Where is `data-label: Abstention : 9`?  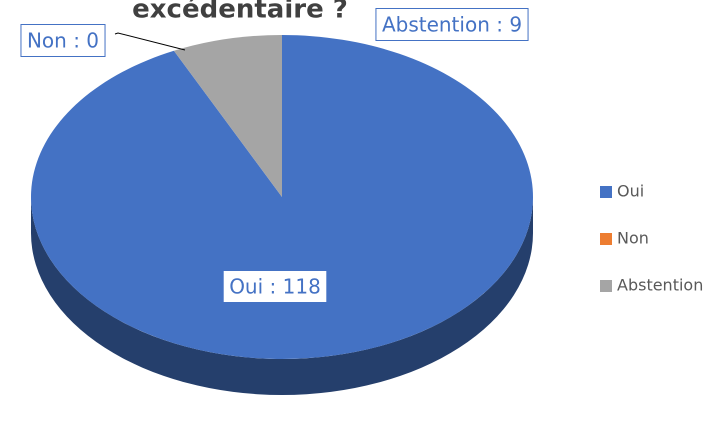 data-label: Abstention : 9 is located at coordinates (452, 25).